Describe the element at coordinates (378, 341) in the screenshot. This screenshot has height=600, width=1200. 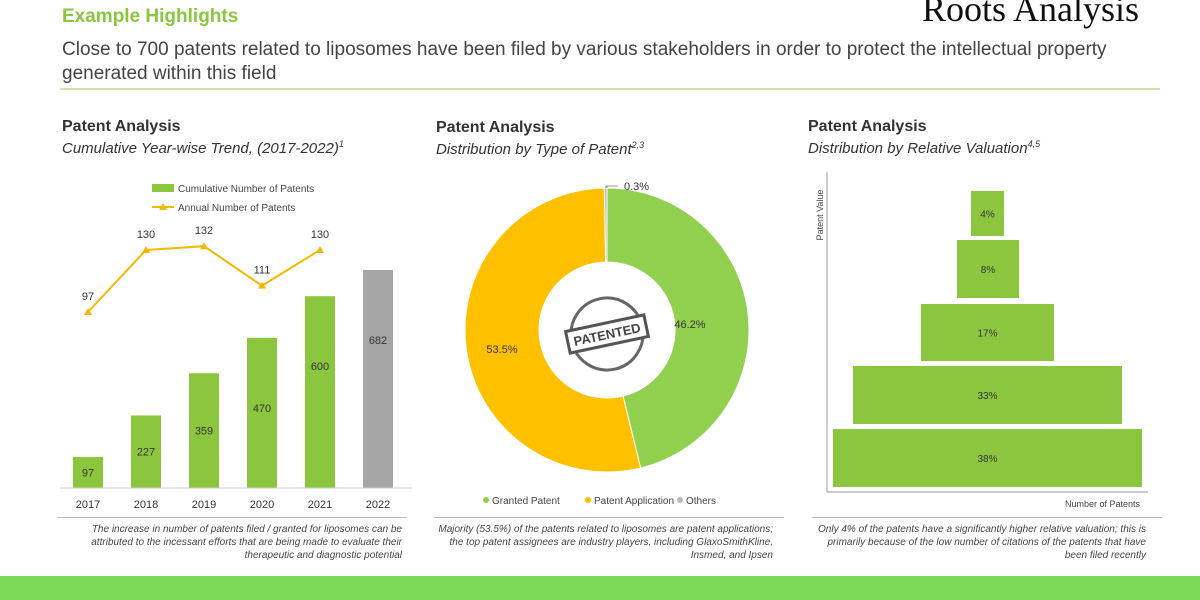
I see `bar-value-label: 682` at that location.